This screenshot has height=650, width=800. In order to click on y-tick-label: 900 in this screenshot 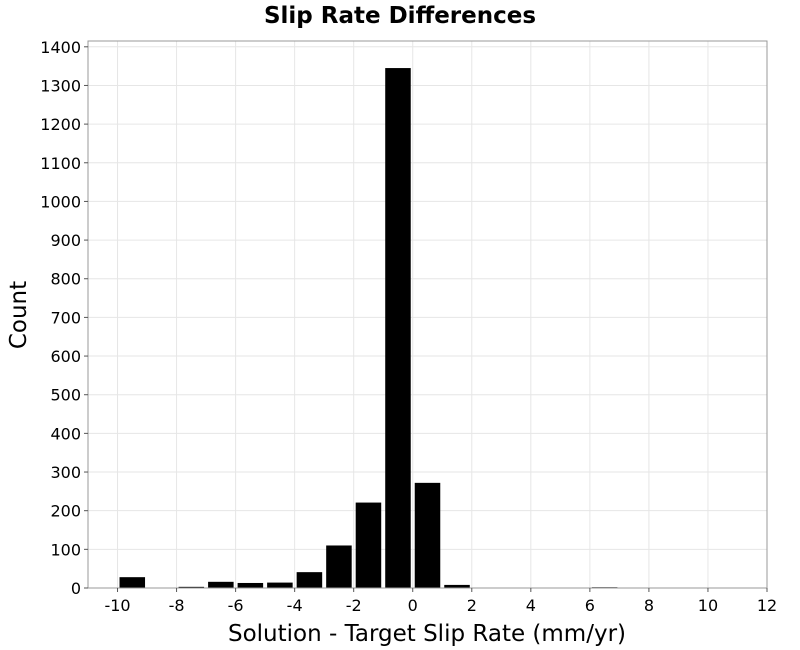, I will do `click(65, 240)`.